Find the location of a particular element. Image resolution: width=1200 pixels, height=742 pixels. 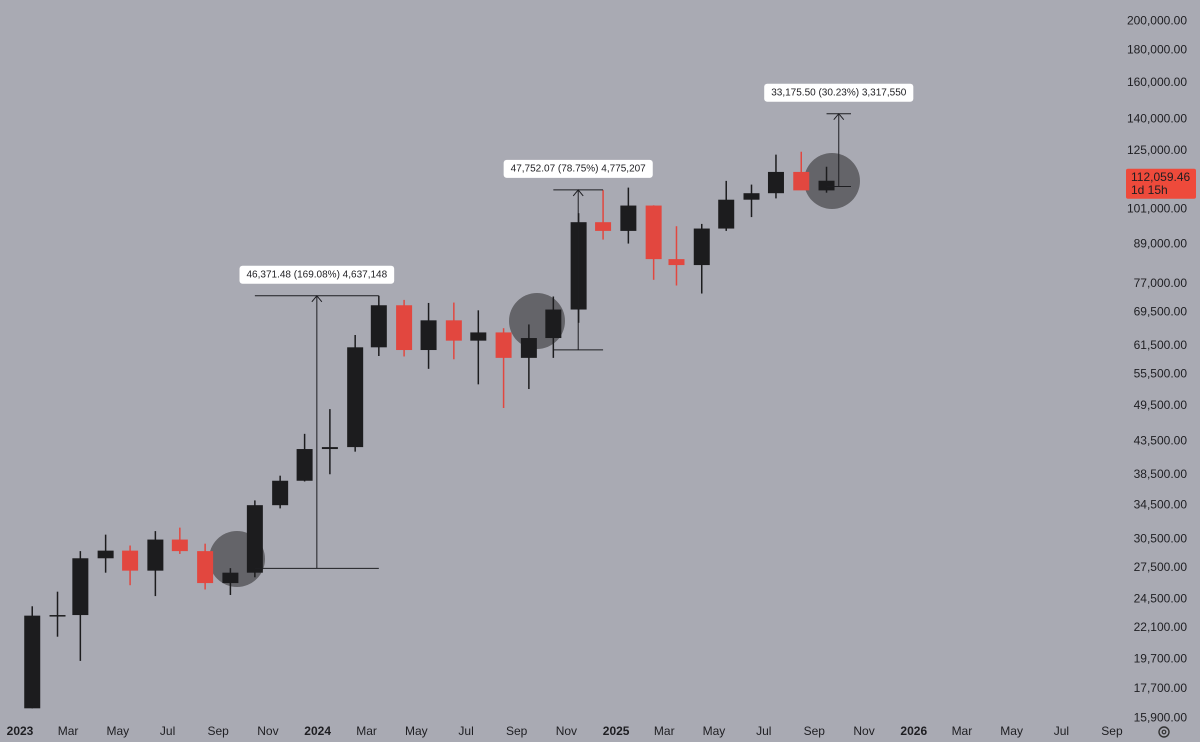

y-tick-label: 55,500.00 is located at coordinates (1161, 373).